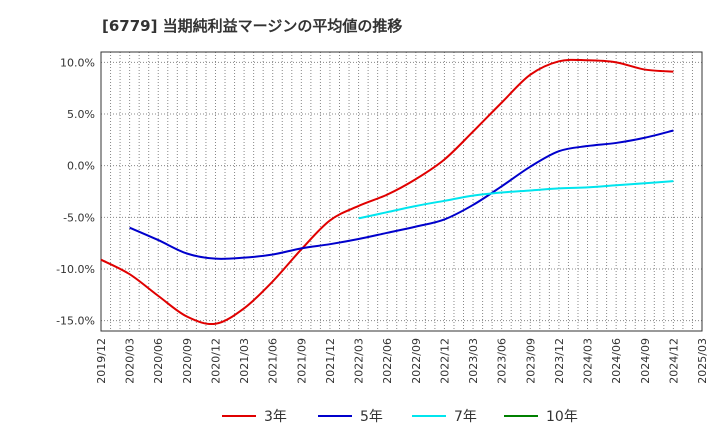  Describe the element at coordinates (130, 361) in the screenshot. I see `x-tick-label: 2020/03` at that location.